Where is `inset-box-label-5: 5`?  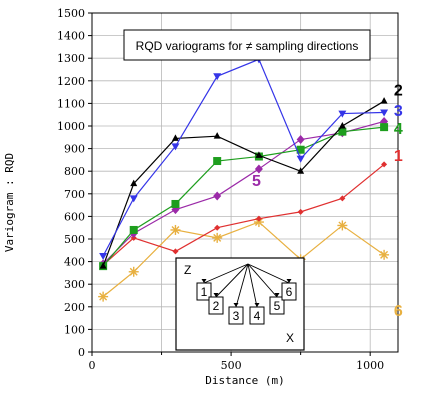 inset-box-label-5: 5 is located at coordinates (277, 306).